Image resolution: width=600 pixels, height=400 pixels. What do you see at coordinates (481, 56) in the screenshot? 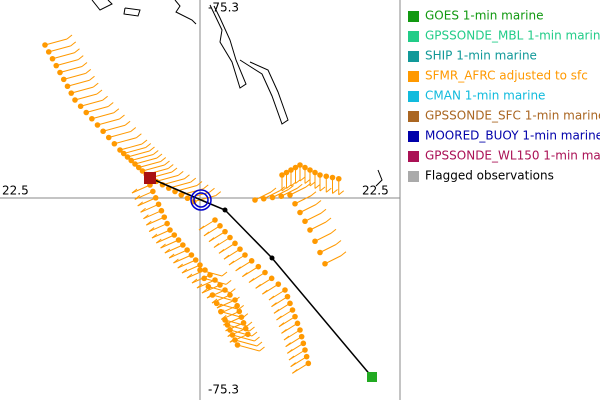
I see `legend-label: SHIP 1-min marine` at bounding box center [481, 56].